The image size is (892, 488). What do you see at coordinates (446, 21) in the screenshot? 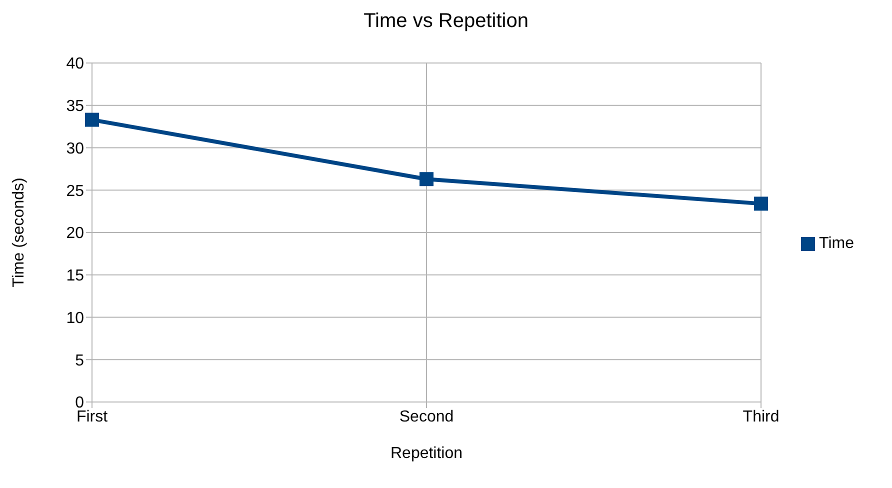
I see `chart-title: Time vs Repetition` at bounding box center [446, 21].